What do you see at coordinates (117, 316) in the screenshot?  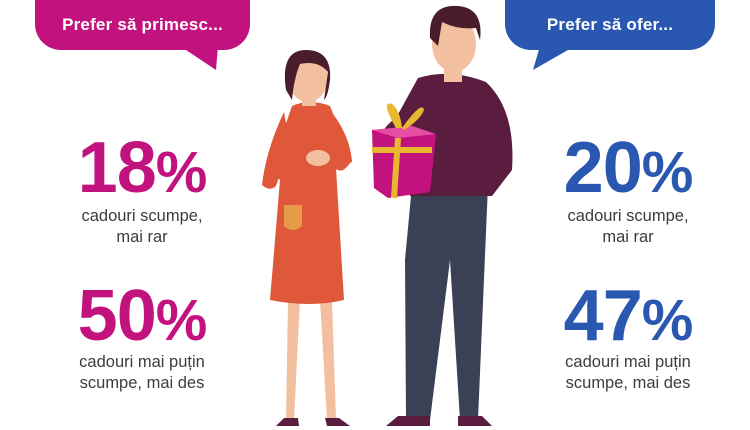 I see `stat-receive-cheaper-value: 50` at bounding box center [117, 316].